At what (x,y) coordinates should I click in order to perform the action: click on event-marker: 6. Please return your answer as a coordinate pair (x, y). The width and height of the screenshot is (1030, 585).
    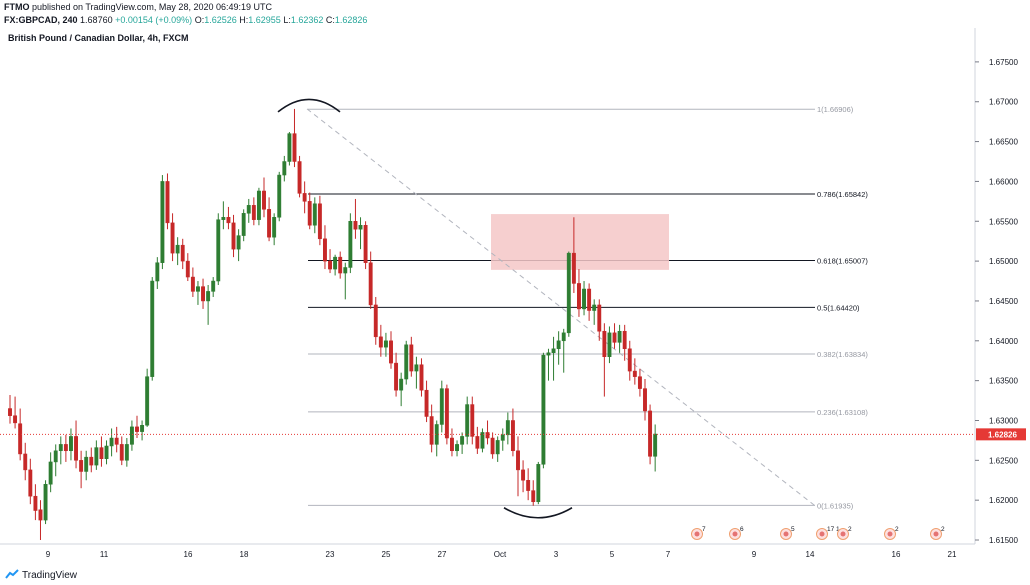
    Looking at the image, I should click on (737, 533).